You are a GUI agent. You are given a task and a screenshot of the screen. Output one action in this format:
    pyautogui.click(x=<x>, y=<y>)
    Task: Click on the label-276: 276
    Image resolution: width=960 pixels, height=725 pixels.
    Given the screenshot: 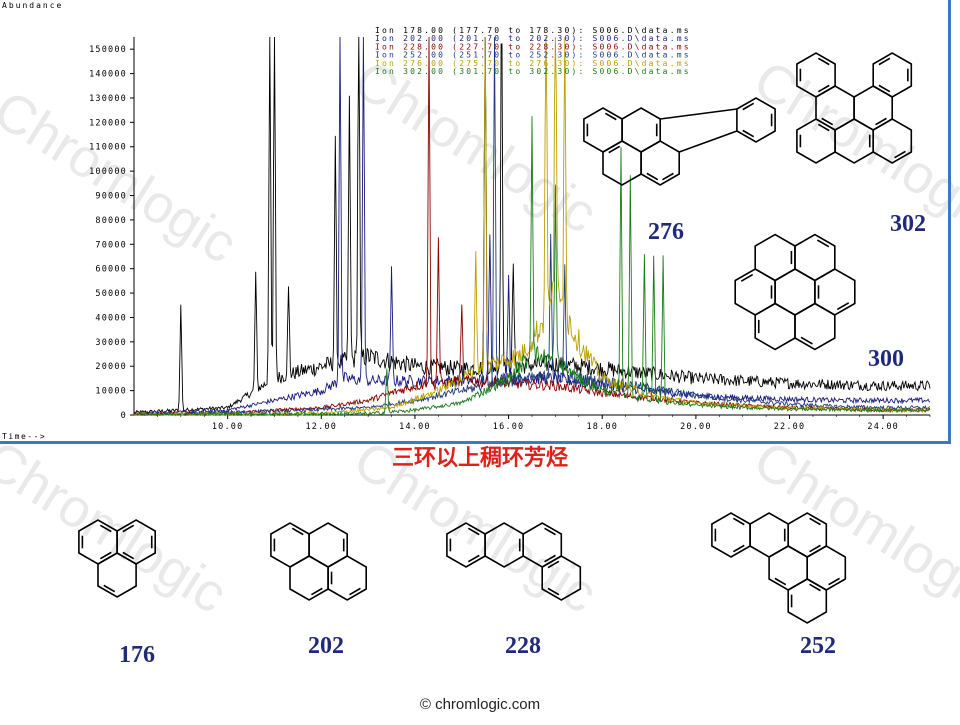 What is the action you would take?
    pyautogui.click(x=666, y=232)
    